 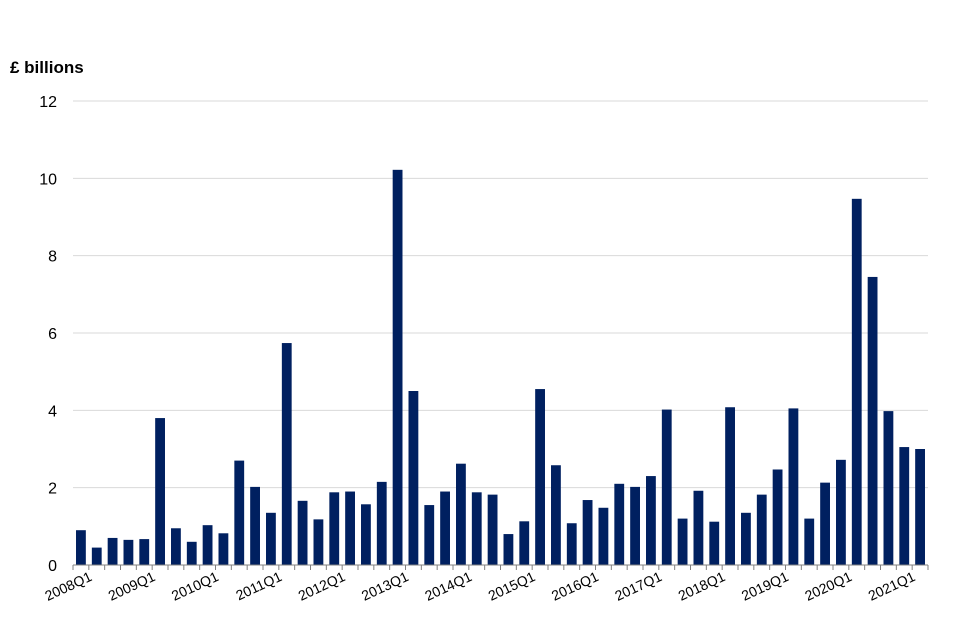 I want to click on bar-2020Q1, so click(x=841, y=512).